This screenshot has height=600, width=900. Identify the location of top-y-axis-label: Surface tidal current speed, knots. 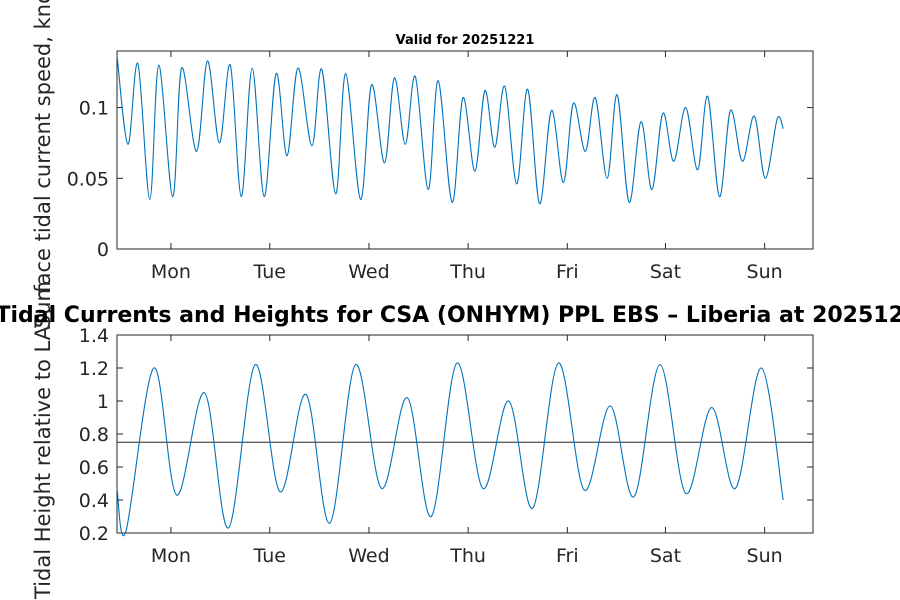
(43, 164).